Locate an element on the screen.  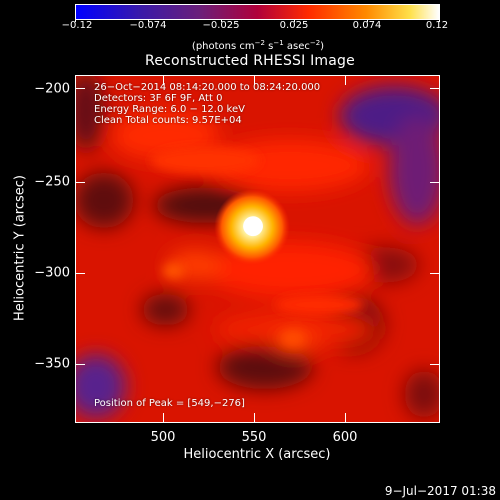
colorbar-tick-label: 0.12 is located at coordinates (437, 25).